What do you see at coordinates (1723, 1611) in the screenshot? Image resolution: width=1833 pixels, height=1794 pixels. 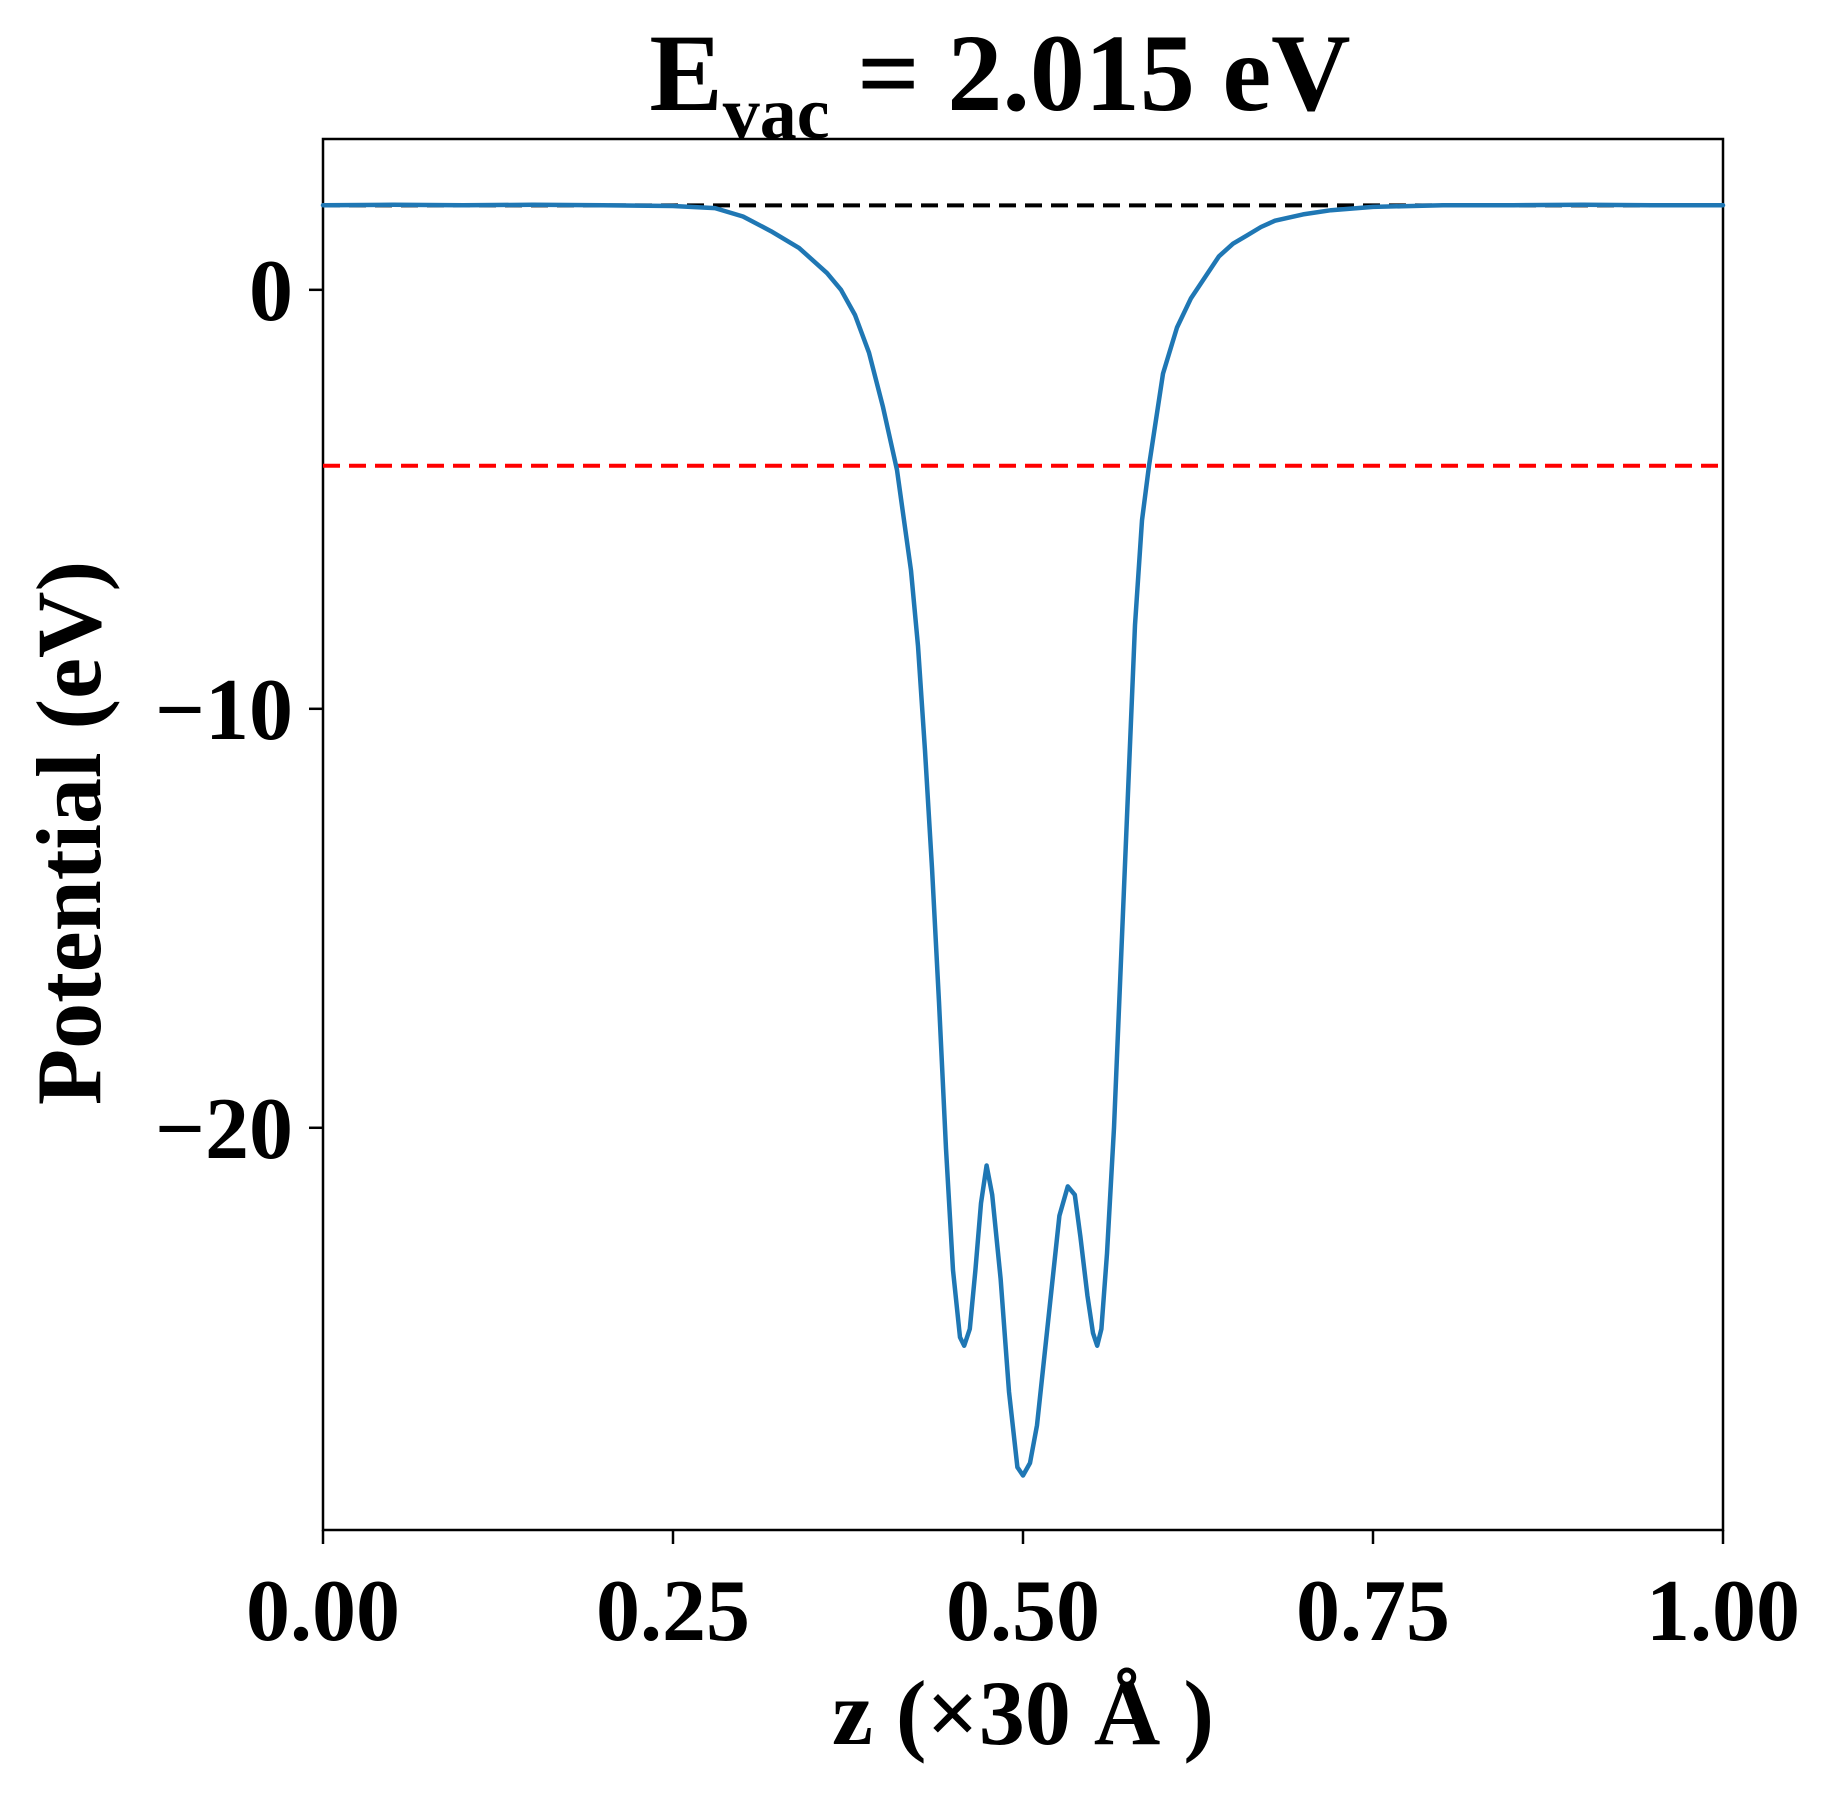 I see `x-tick-label: 1.00` at bounding box center [1723, 1611].